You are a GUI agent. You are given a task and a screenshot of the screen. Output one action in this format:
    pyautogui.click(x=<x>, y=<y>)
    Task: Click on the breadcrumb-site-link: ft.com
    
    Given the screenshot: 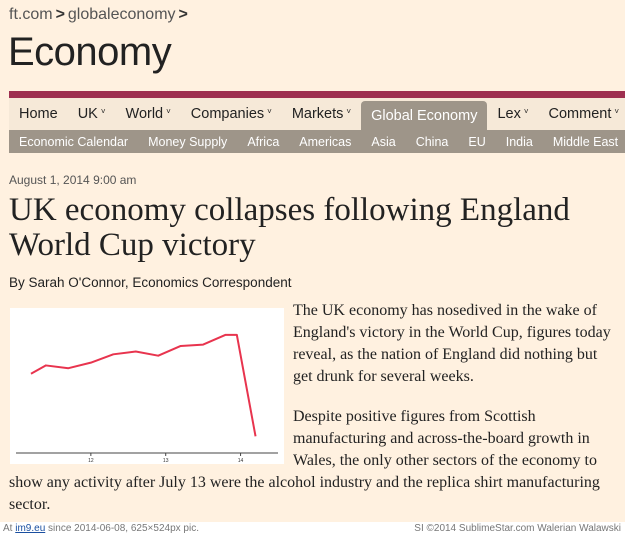 What is the action you would take?
    pyautogui.click(x=31, y=14)
    